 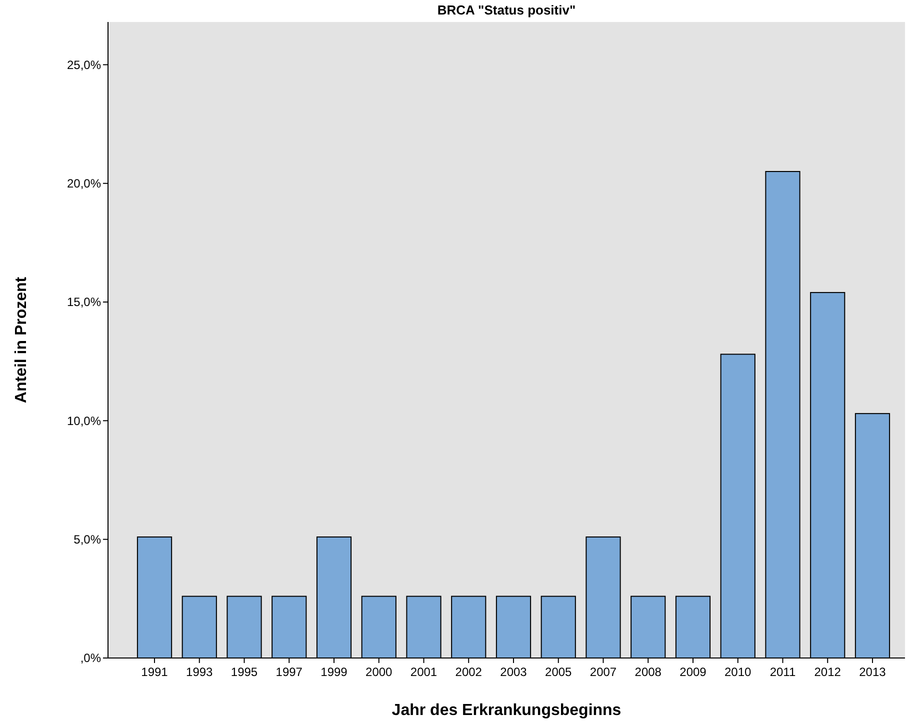 What do you see at coordinates (468, 672) in the screenshot?
I see `x-tick-label: 2002` at bounding box center [468, 672].